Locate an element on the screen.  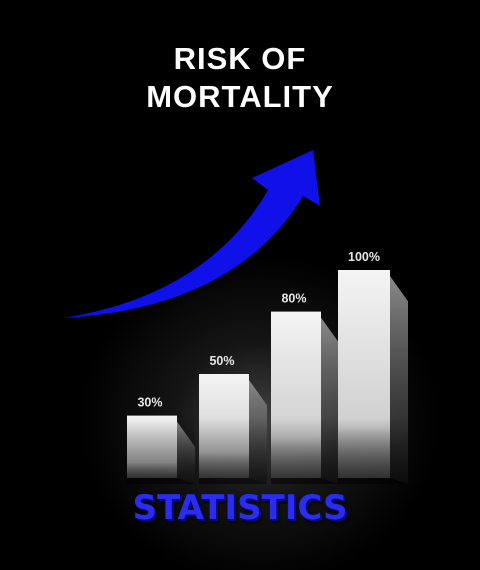
chart-title: RISK OF MORTALITY is located at coordinates (240, 78).